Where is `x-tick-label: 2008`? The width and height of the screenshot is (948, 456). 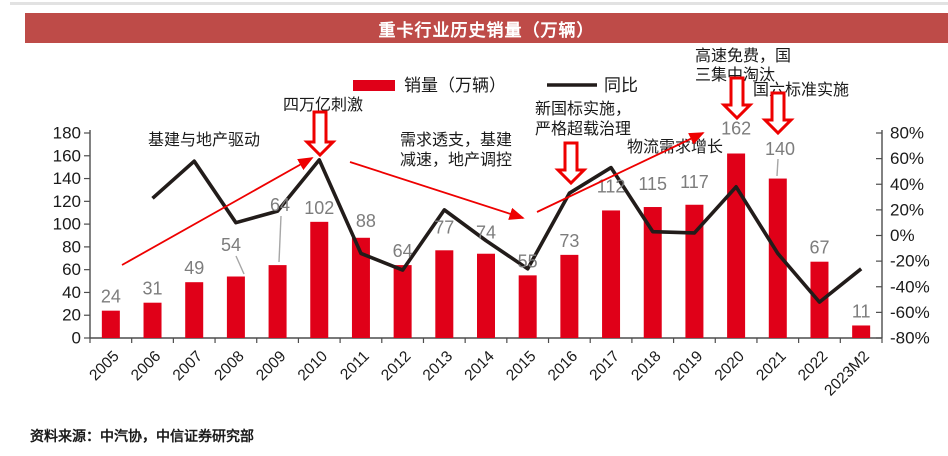
x-tick-label: 2008 is located at coordinates (229, 366).